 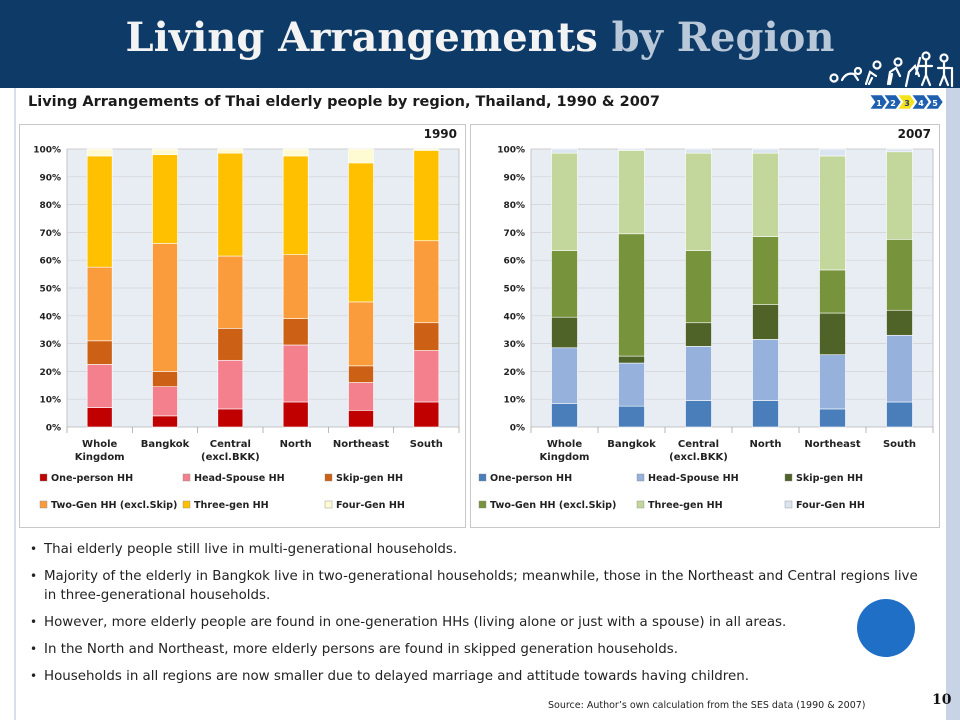 What do you see at coordinates (50, 234) in the screenshot?
I see `y-tick-label: 70%` at bounding box center [50, 234].